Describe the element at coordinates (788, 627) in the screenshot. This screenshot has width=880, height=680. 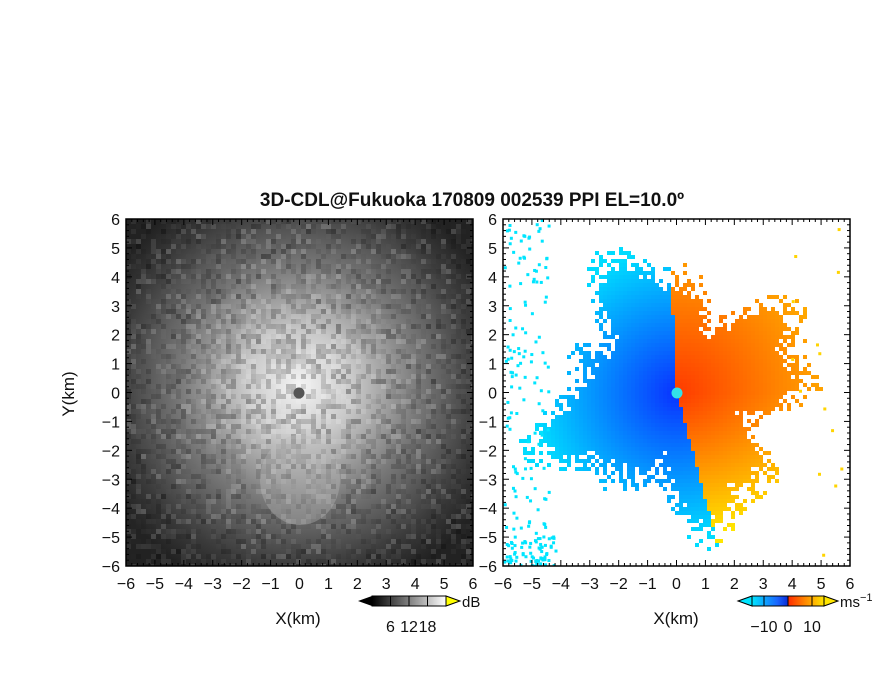
I see `colorbar-tick-label: 0` at that location.